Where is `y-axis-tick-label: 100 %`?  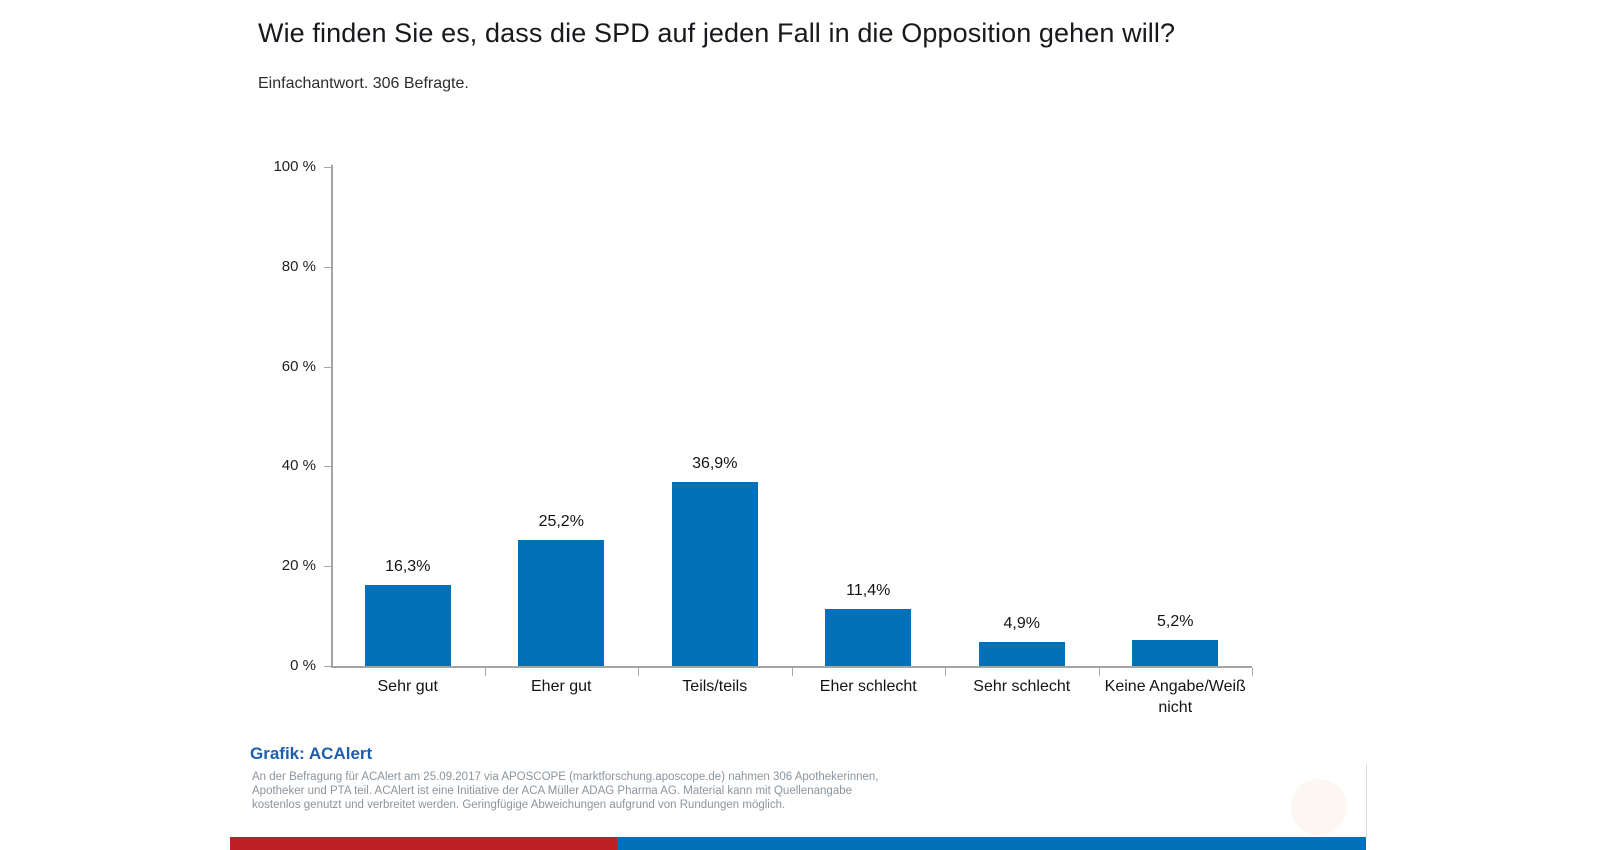
y-axis-tick-label: 100 % is located at coordinates (294, 166).